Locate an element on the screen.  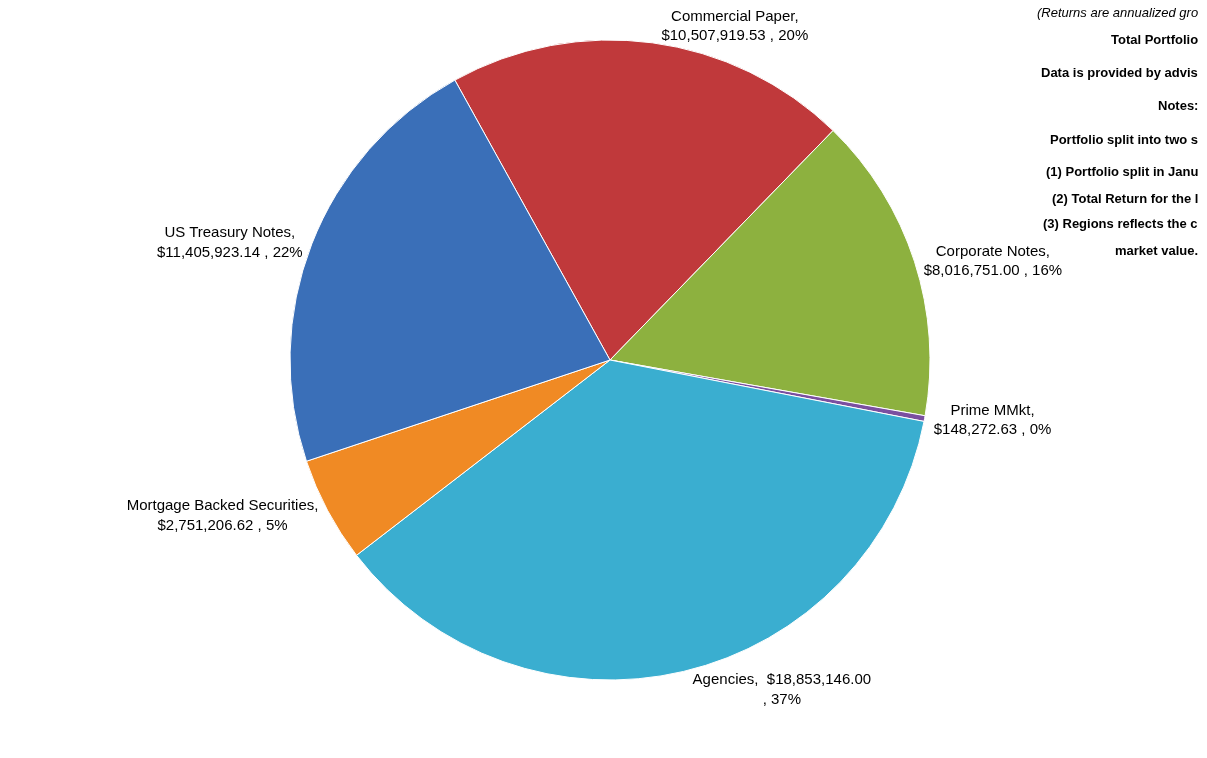
slice-label: Commercial Paper, $10,507,919.53 , 20% is located at coordinates (735, 25).